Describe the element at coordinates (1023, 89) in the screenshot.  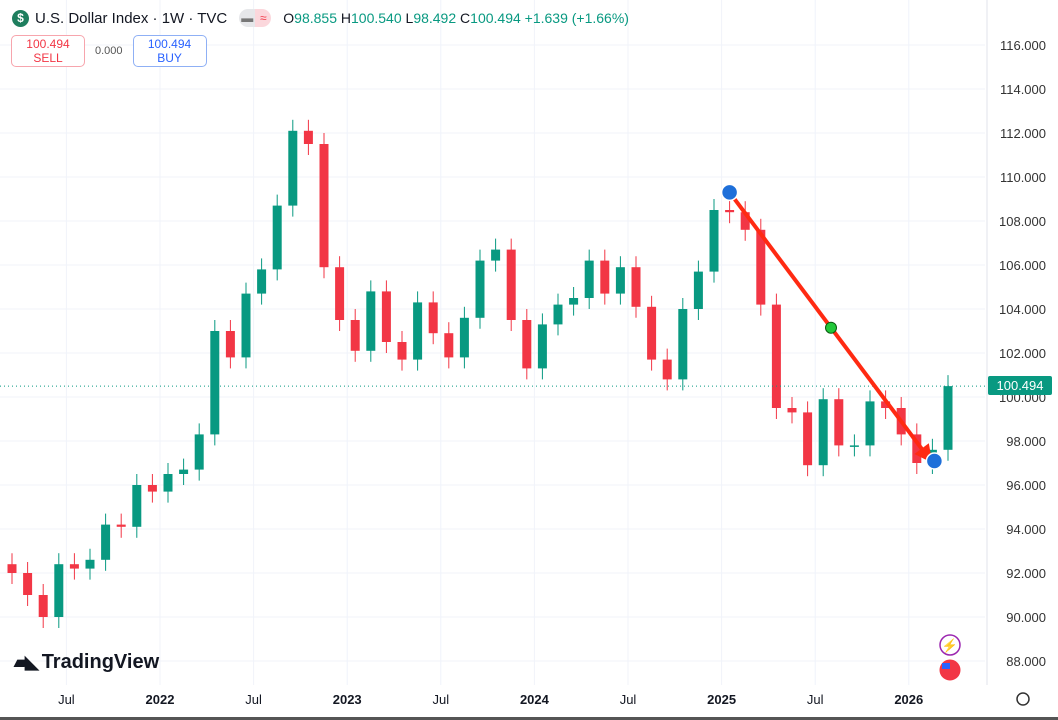
I see `y-tick-label: 114.000` at that location.